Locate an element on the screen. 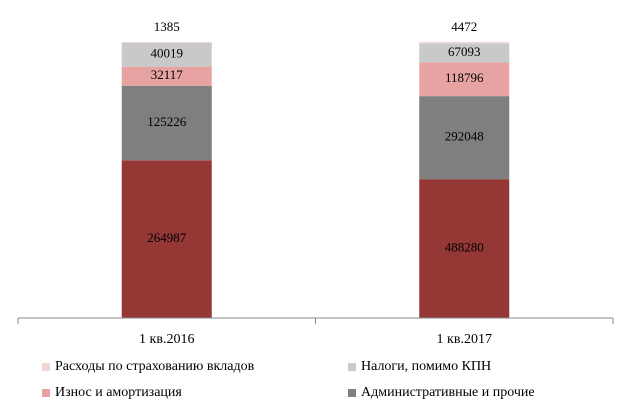 The width and height of the screenshot is (619, 408). x-tick-label: 1 кв.2016 is located at coordinates (166, 339).